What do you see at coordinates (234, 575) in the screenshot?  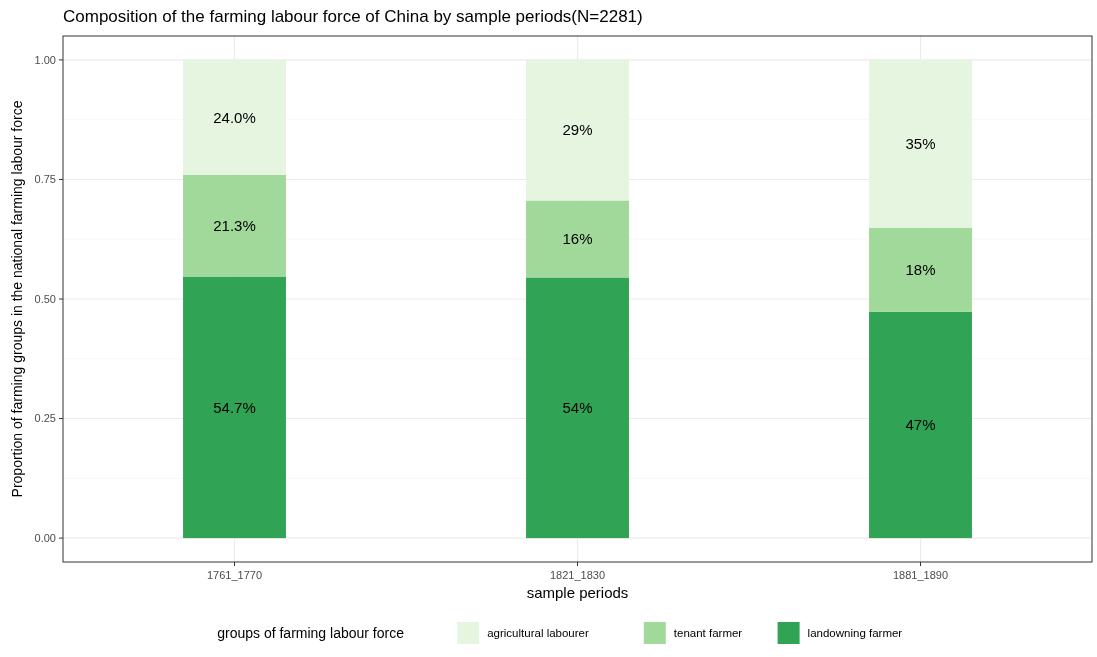 I see `x-tick-label: 1761_1770` at bounding box center [234, 575].